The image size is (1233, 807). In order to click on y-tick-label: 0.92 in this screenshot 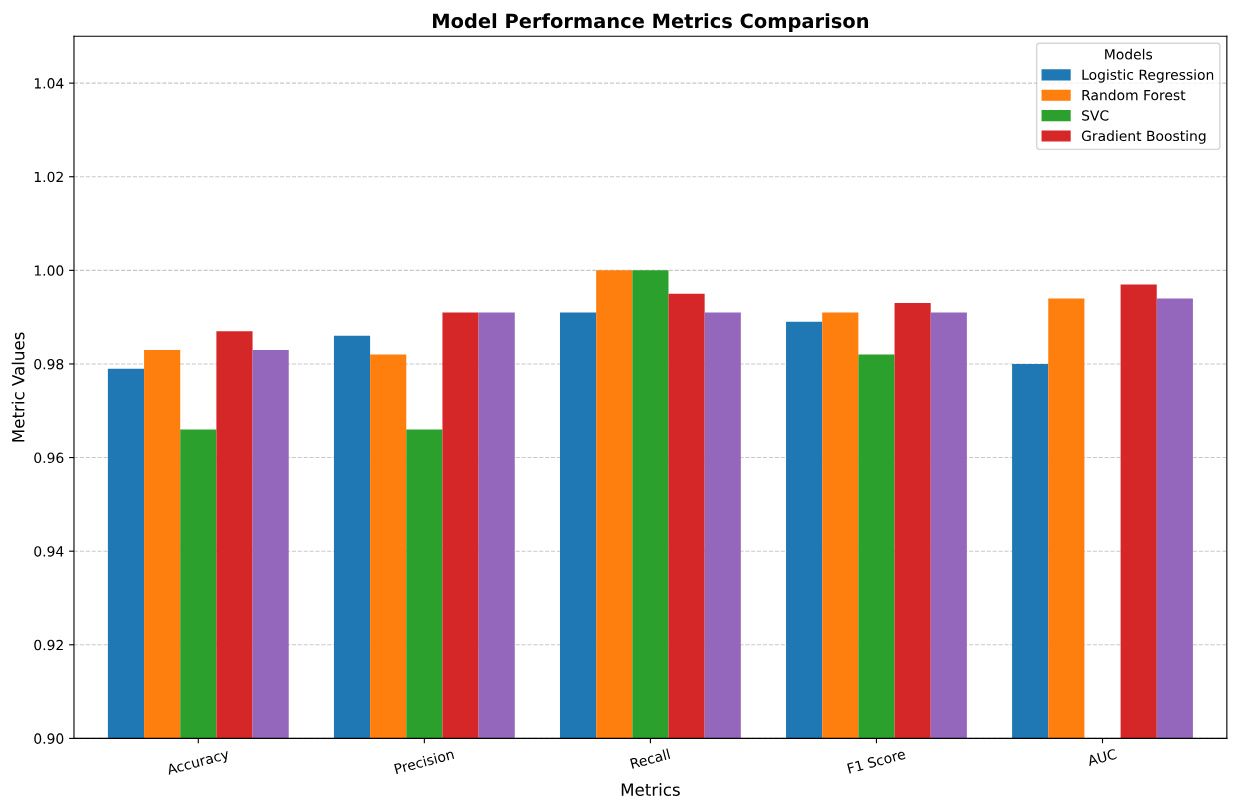, I will do `click(48, 645)`.